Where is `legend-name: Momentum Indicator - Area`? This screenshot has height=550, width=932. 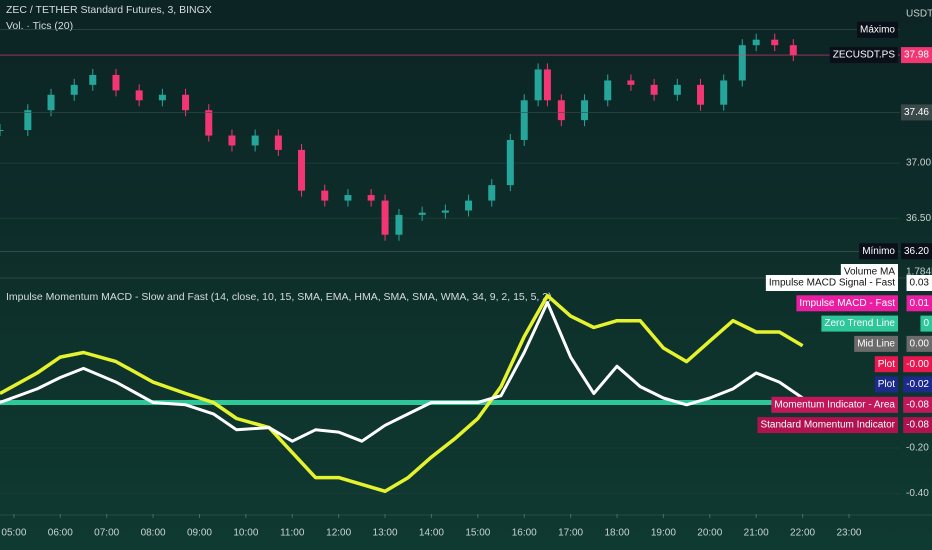
legend-name: Momentum Indicator - Area is located at coordinates (834, 404).